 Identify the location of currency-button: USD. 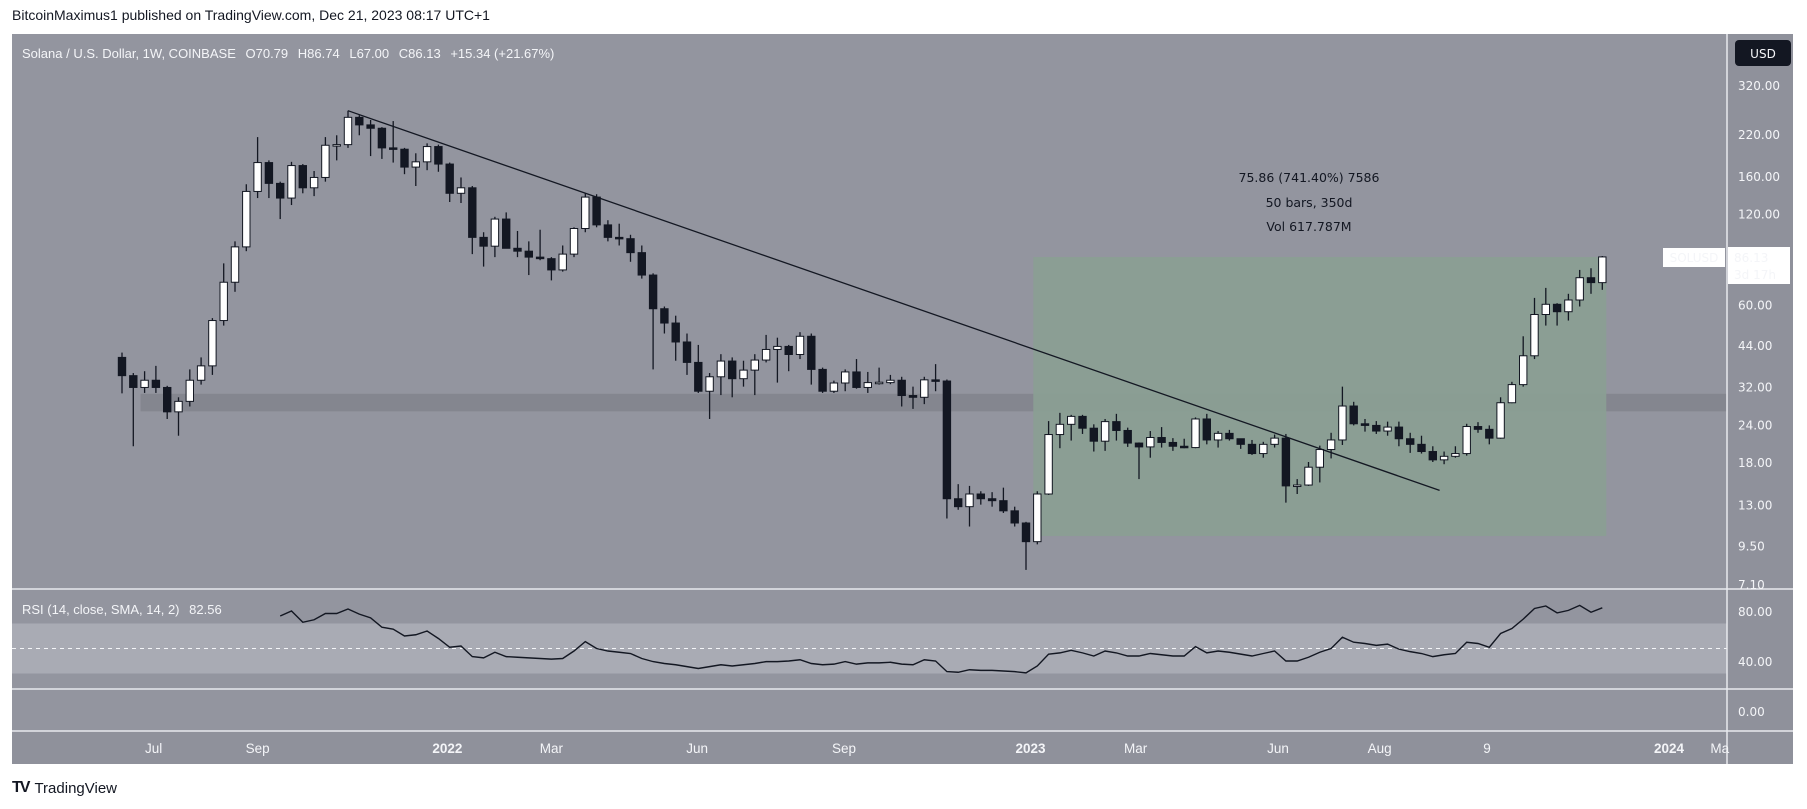
(1763, 53).